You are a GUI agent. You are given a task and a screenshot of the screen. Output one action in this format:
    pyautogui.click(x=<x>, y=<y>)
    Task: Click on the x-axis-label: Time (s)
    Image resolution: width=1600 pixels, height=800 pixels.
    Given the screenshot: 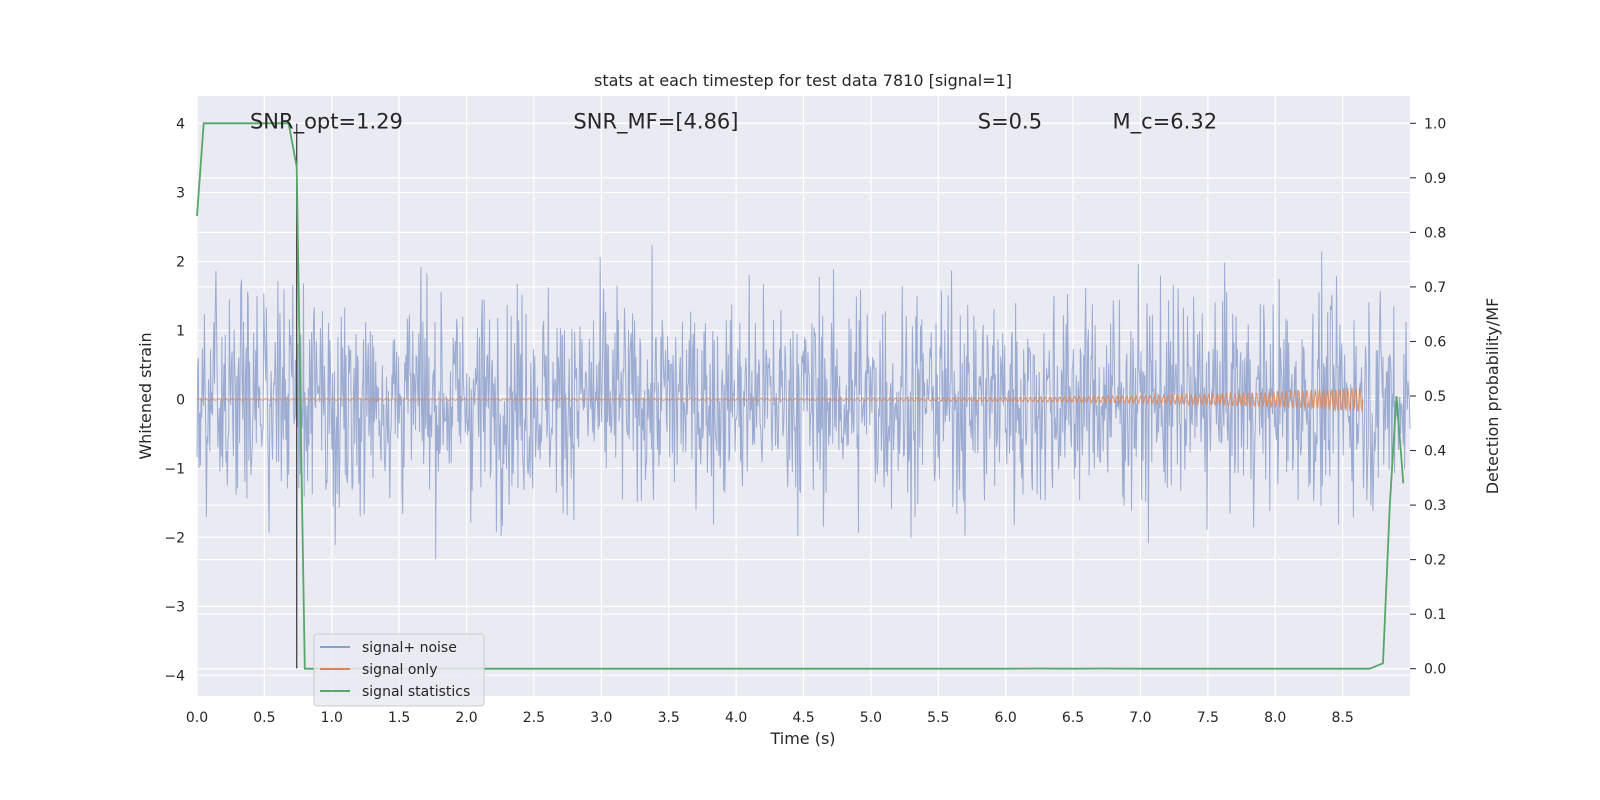 What is the action you would take?
    pyautogui.click(x=802, y=738)
    